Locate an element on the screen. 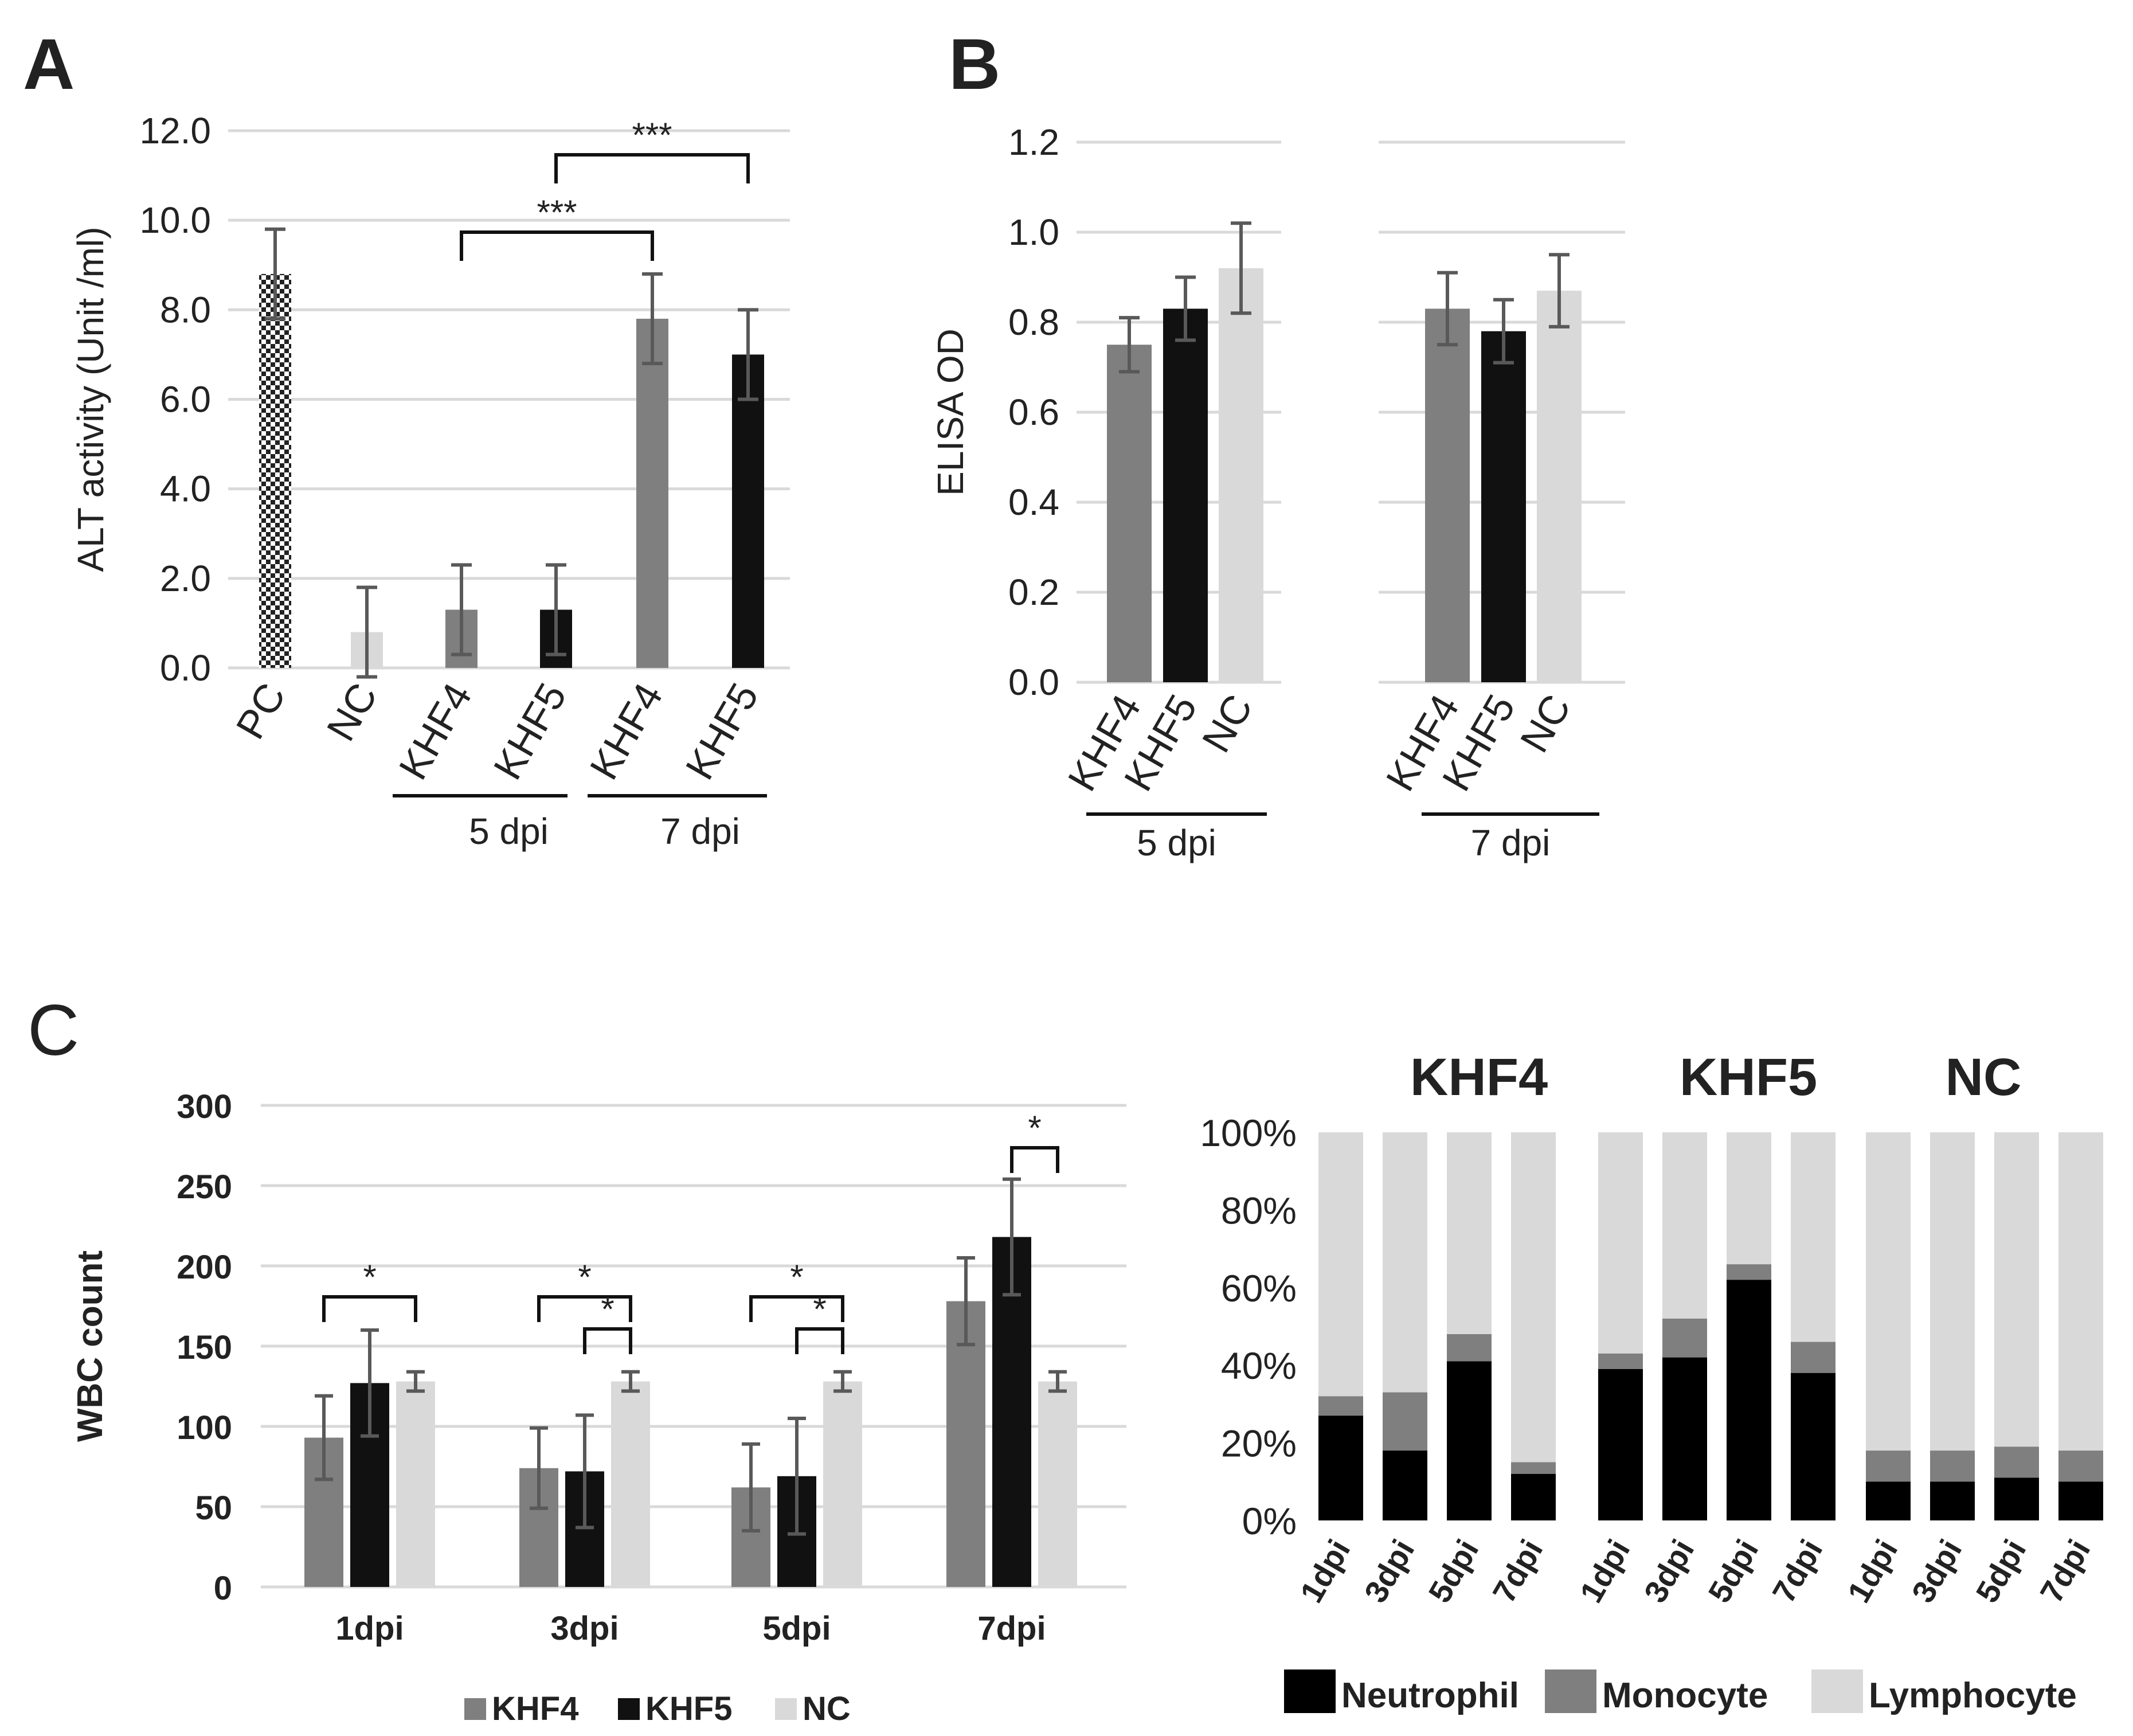 The height and width of the screenshot is (1736, 2133). y-tick-label: 8.0 is located at coordinates (185, 309).